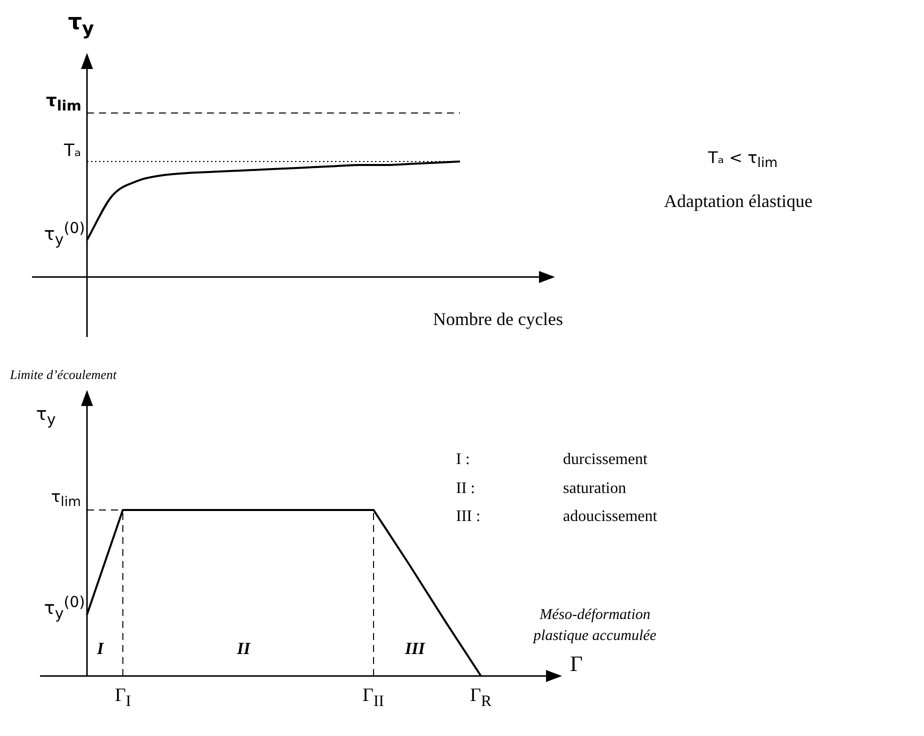  I want to click on text: I :, so click(463, 459).